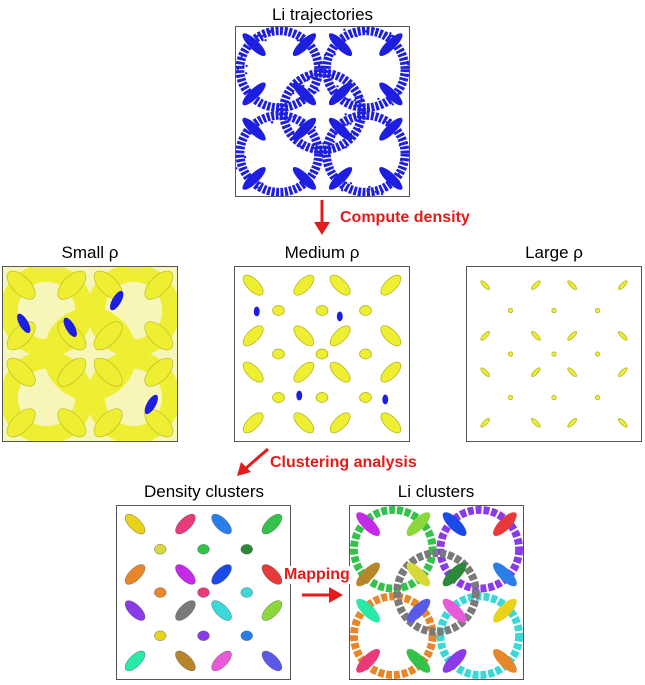  Describe the element at coordinates (279, 153) in the screenshot. I see `trajectory-ring` at that location.